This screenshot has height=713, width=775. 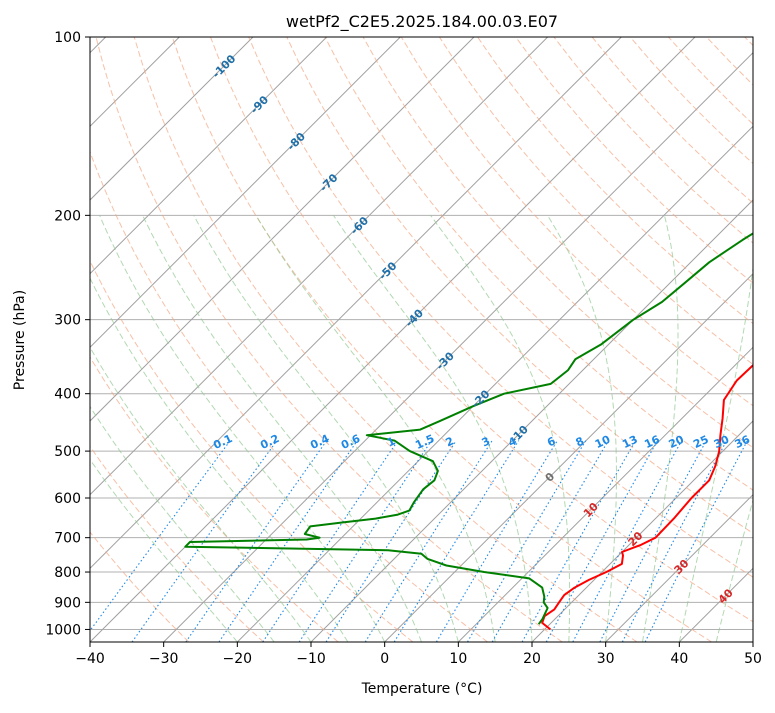 What do you see at coordinates (319, 442) in the screenshot?
I see `mixing-ratio-label-2: 0.4` at bounding box center [319, 442].